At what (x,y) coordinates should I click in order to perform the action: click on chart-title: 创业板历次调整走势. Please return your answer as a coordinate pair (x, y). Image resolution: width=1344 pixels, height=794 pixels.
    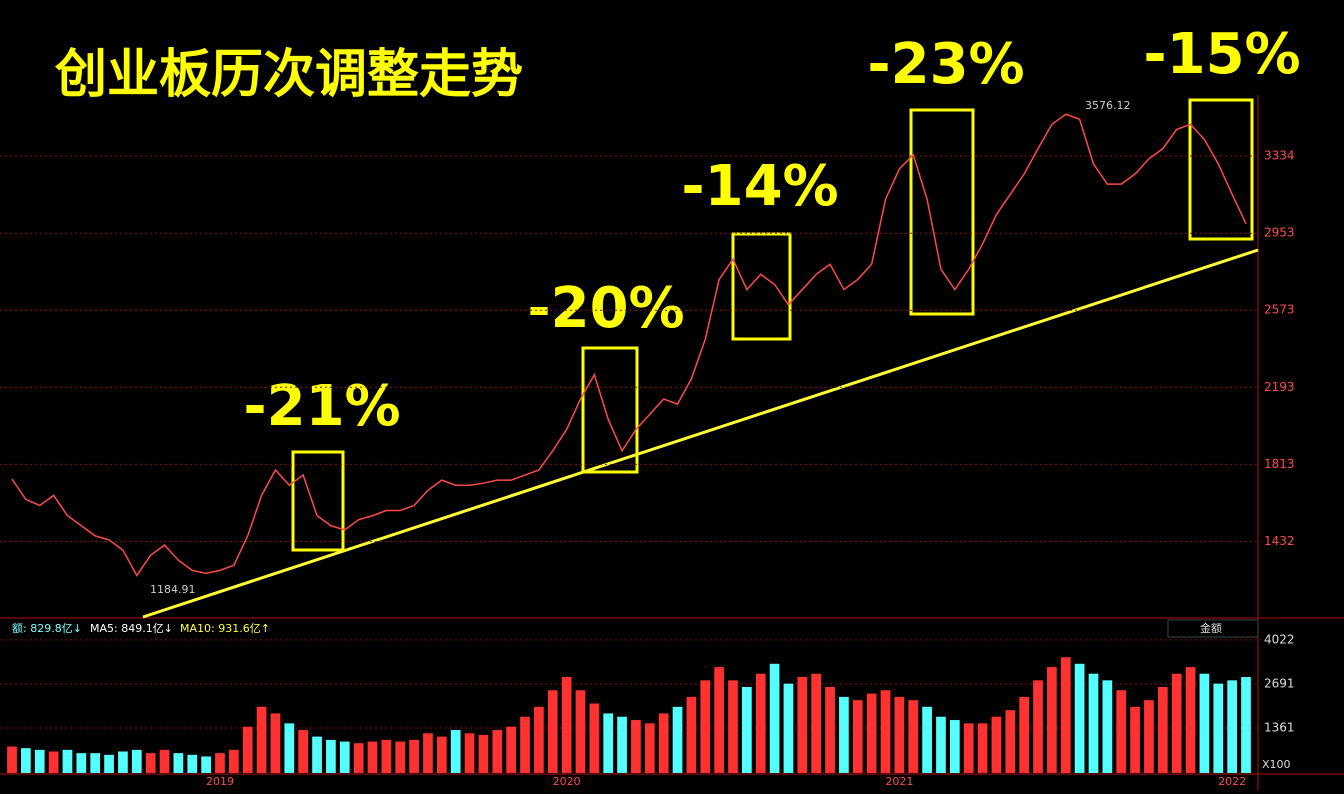
    Looking at the image, I should click on (288, 75).